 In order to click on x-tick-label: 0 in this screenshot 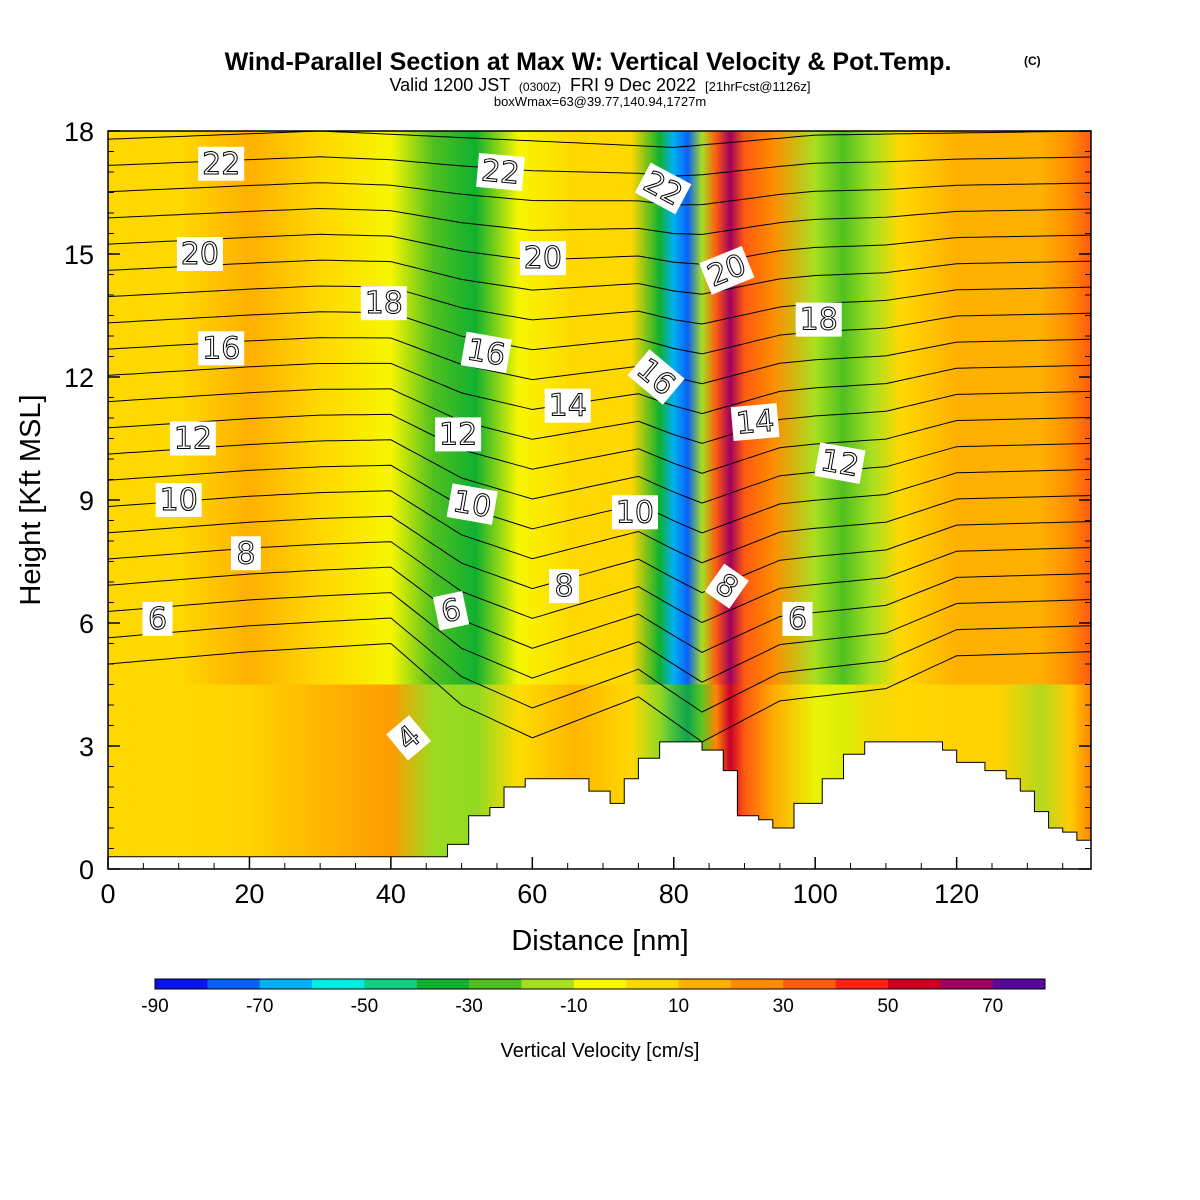, I will do `click(107, 894)`.